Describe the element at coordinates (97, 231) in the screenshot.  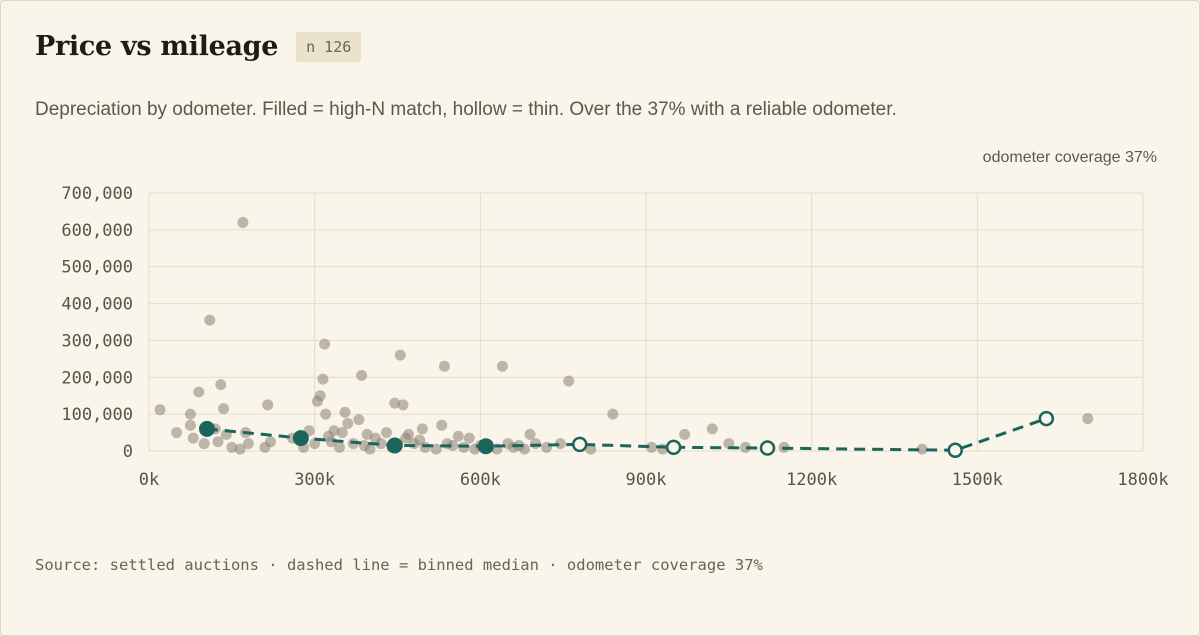
I see `y-tick-label: 600,000` at that location.